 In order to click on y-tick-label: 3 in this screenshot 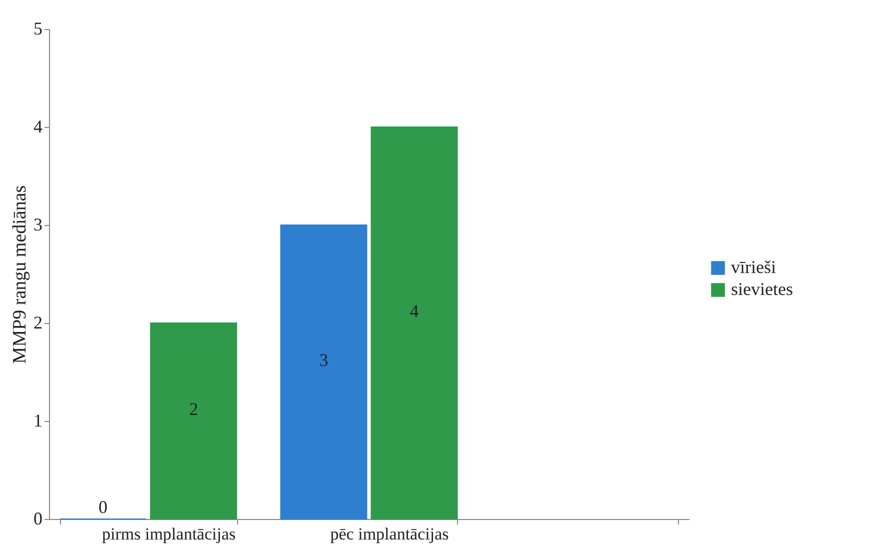, I will do `click(38, 224)`.